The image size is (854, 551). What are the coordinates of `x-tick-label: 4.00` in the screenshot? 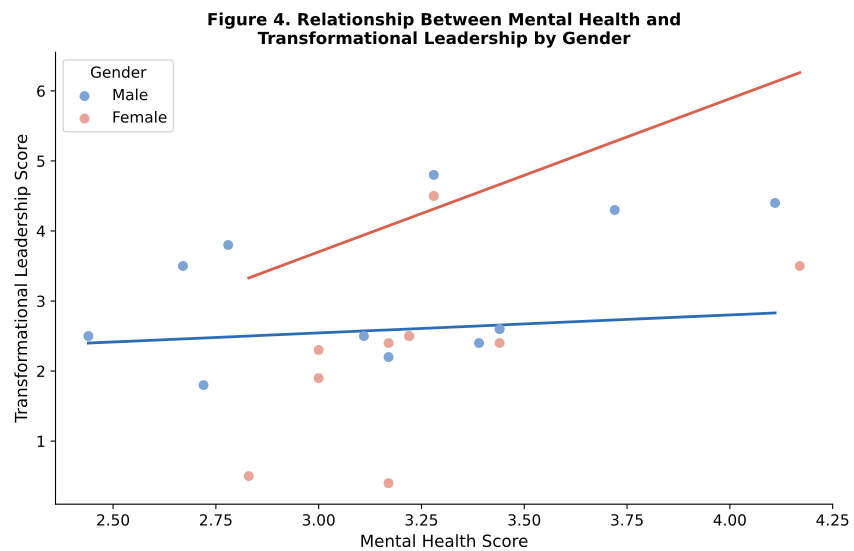 It's located at (730, 520).